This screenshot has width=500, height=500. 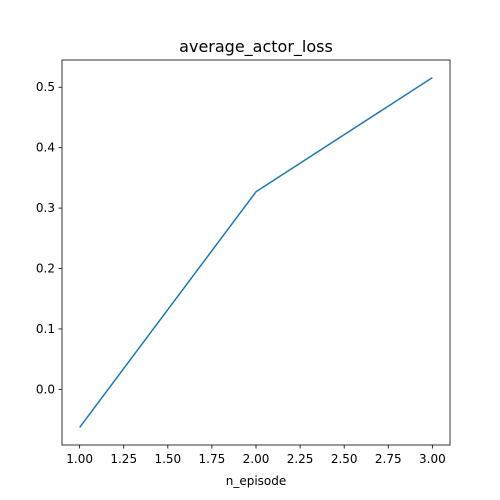 What do you see at coordinates (388, 459) in the screenshot?
I see `x-tick-label: 2.75` at bounding box center [388, 459].